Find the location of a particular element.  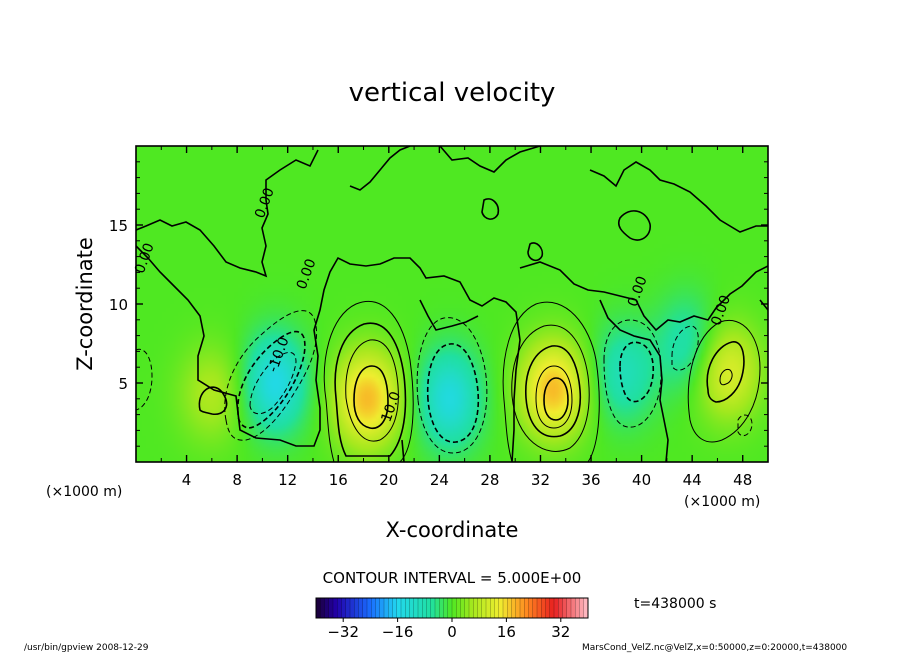

y-tick-label: 10 is located at coordinates (118, 305).